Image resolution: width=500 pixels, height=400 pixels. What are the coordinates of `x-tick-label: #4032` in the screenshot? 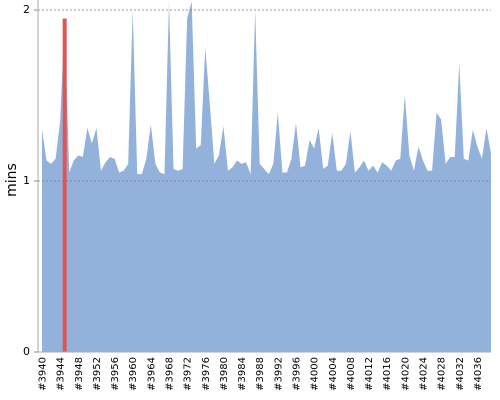 It's located at (460, 374).